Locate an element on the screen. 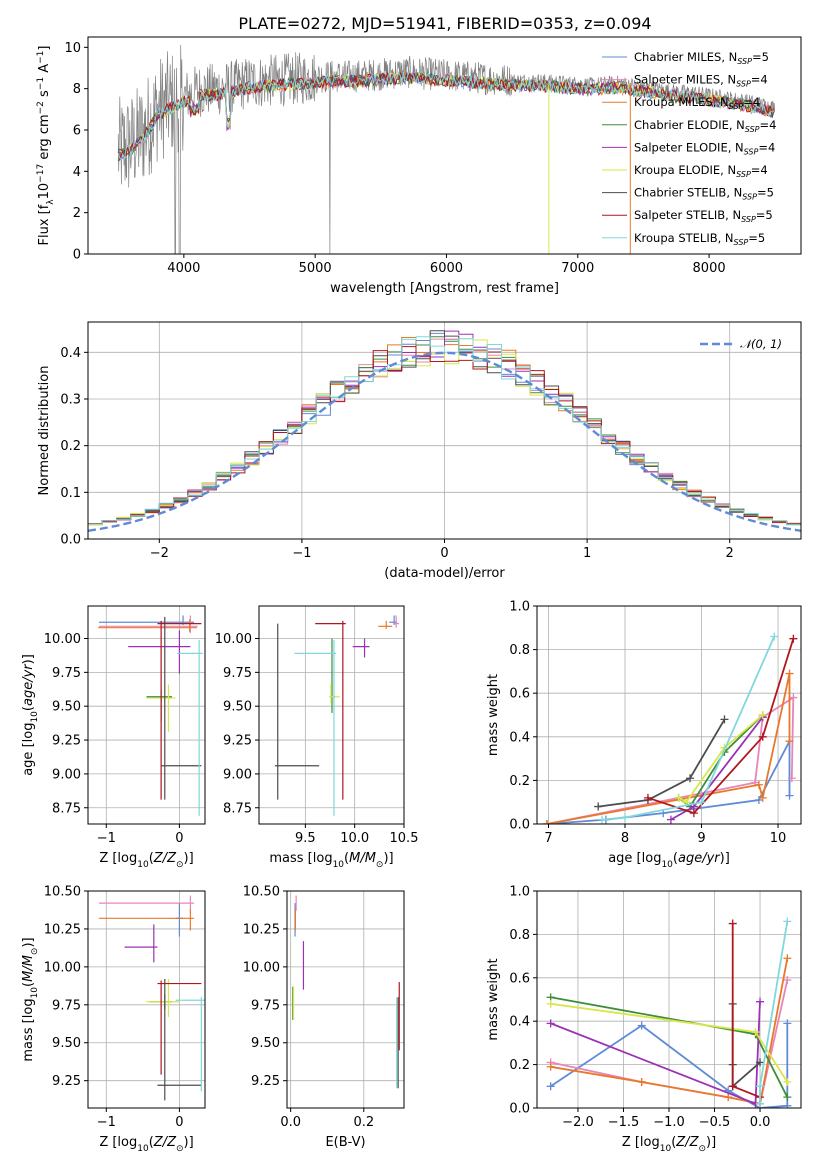 This screenshot has height=1170, width=819. x-tick-label: 4000 is located at coordinates (183, 268).